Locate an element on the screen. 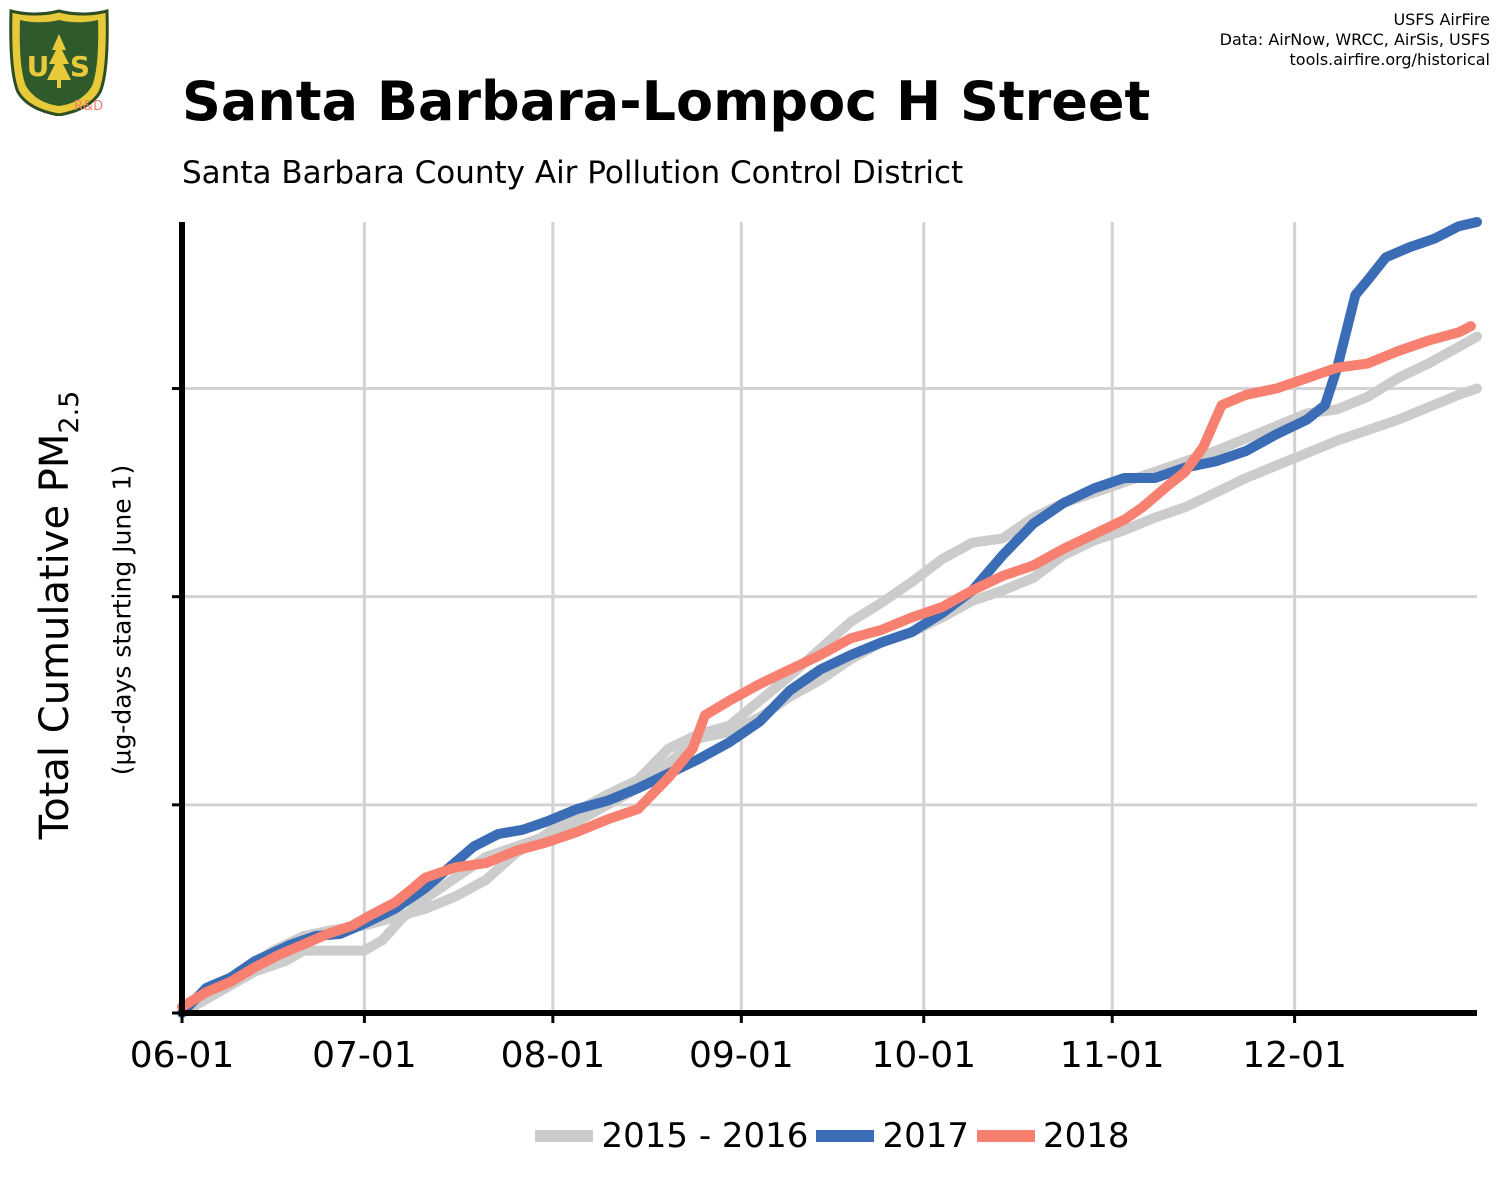  logo-rd-label: R&D is located at coordinates (89, 106).